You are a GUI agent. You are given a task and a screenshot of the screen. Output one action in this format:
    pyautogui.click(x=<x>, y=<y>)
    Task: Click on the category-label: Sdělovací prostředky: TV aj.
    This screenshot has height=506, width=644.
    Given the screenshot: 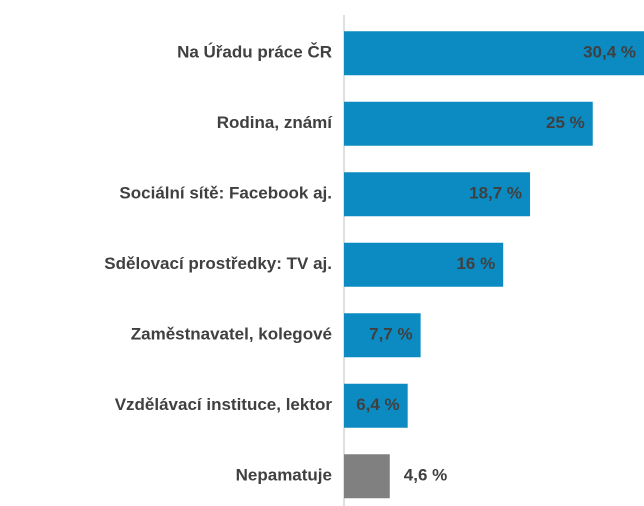 What is the action you would take?
    pyautogui.click(x=218, y=263)
    